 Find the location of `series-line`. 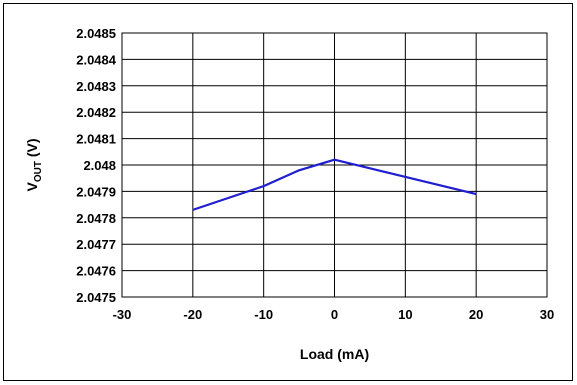

series-line is located at coordinates (334, 184).